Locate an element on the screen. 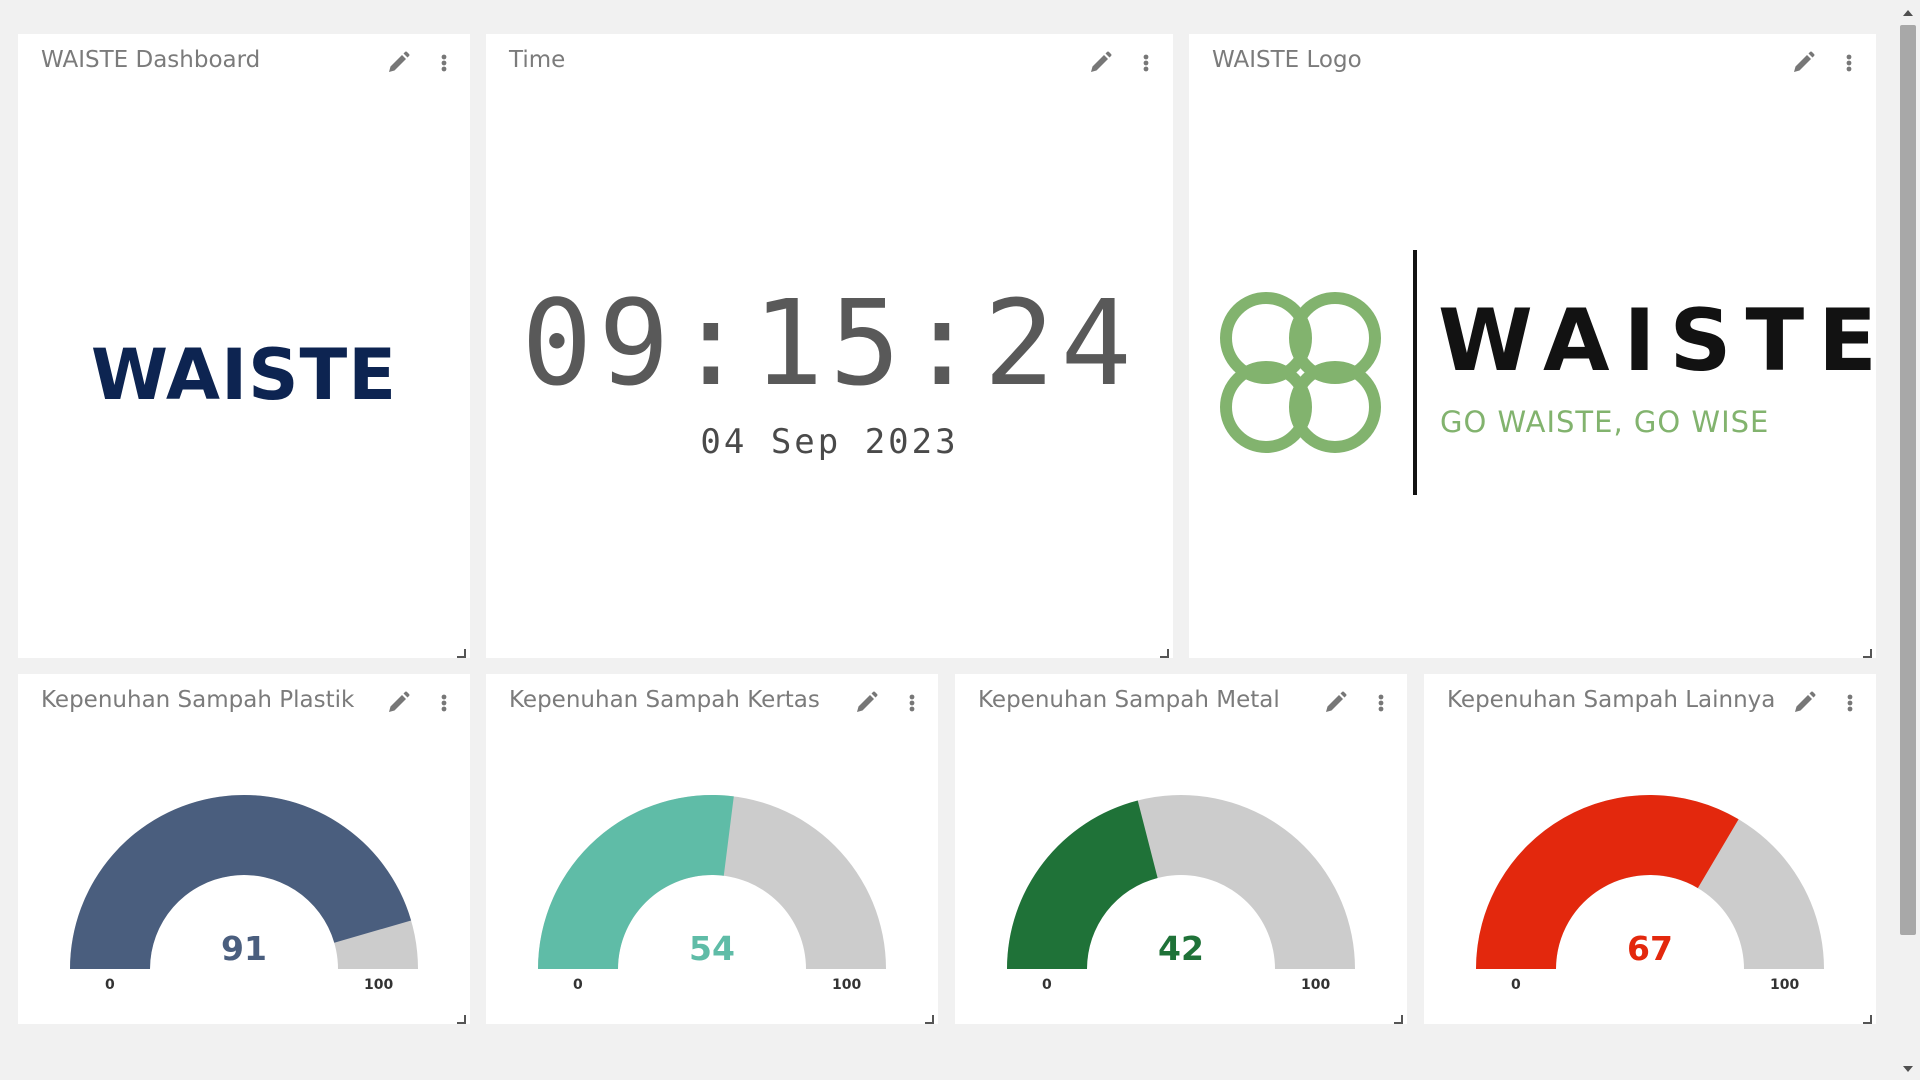 The image size is (1920, 1080). widget-waiste-dashboard: WAISTE Dashboard WAISTE is located at coordinates (244, 346).